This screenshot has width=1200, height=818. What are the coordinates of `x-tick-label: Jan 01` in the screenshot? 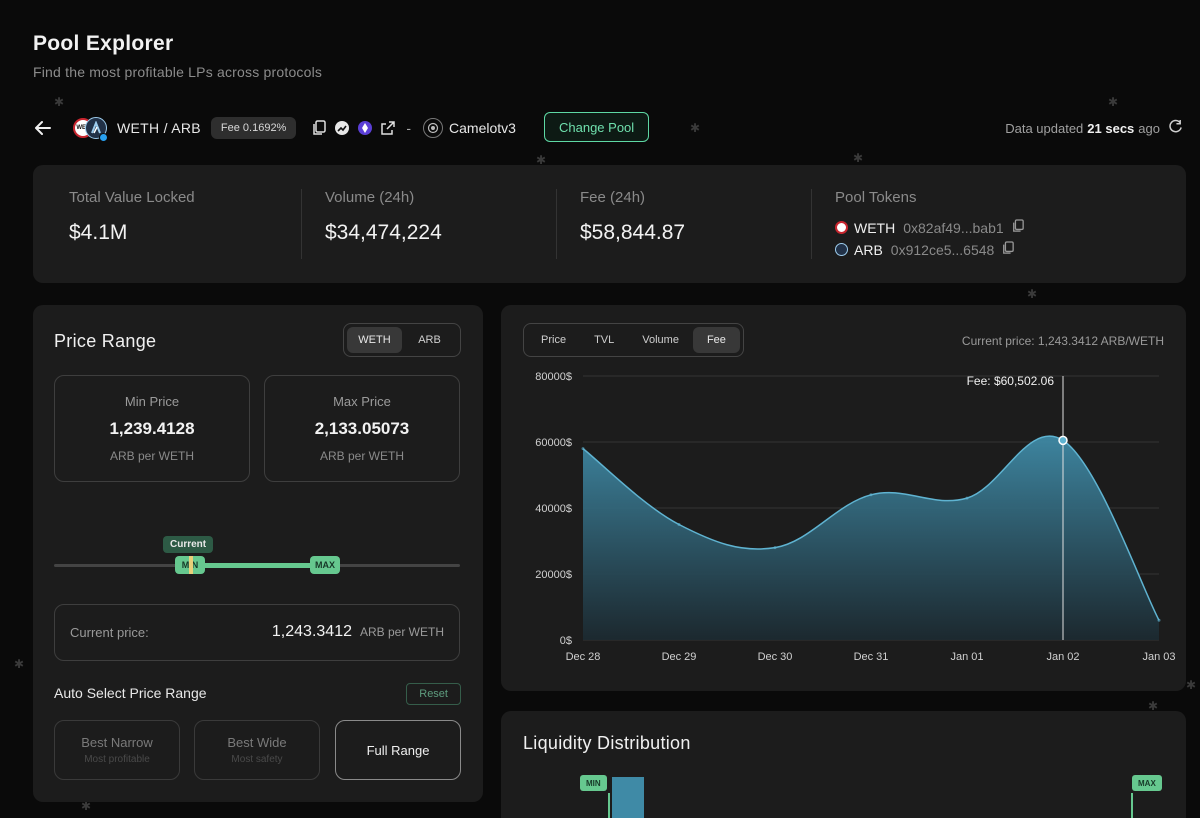 It's located at (966, 657).